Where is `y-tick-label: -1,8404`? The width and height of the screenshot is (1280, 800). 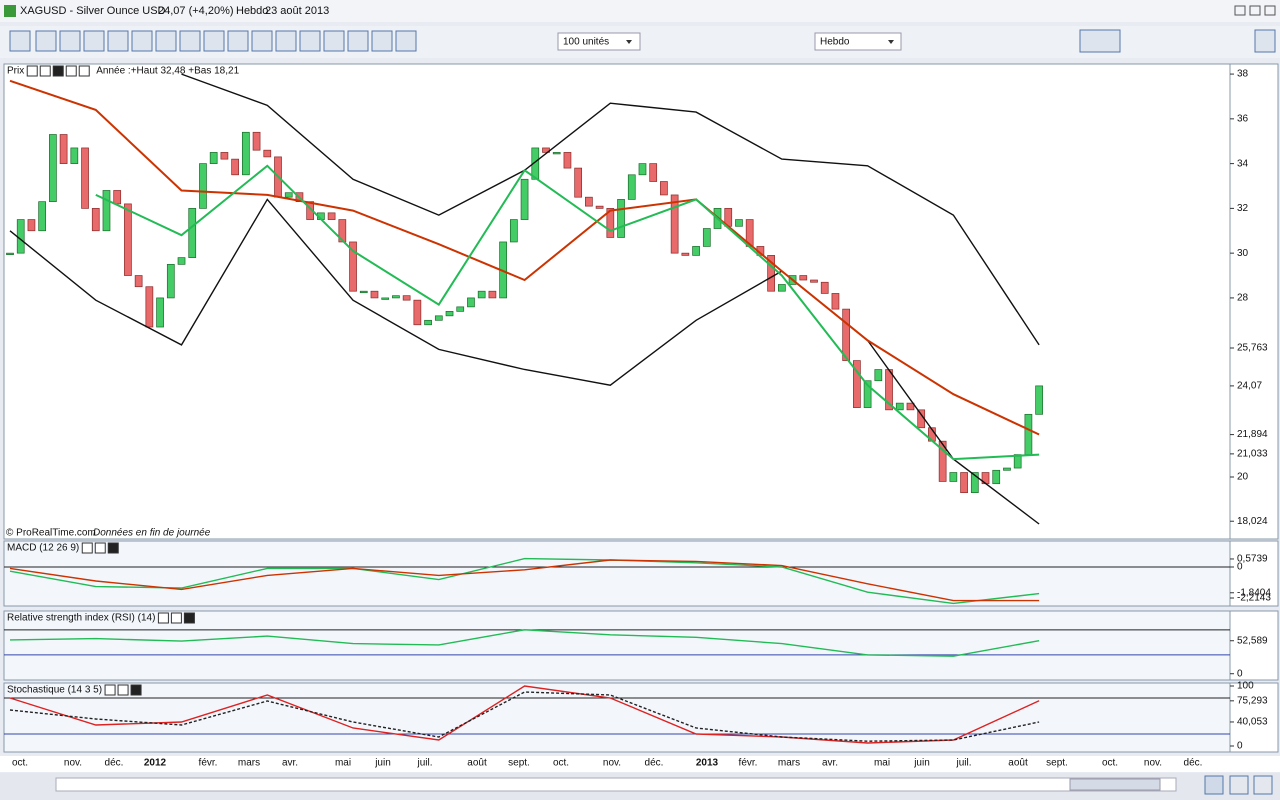
y-tick-label: -1,8404 is located at coordinates (1254, 592).